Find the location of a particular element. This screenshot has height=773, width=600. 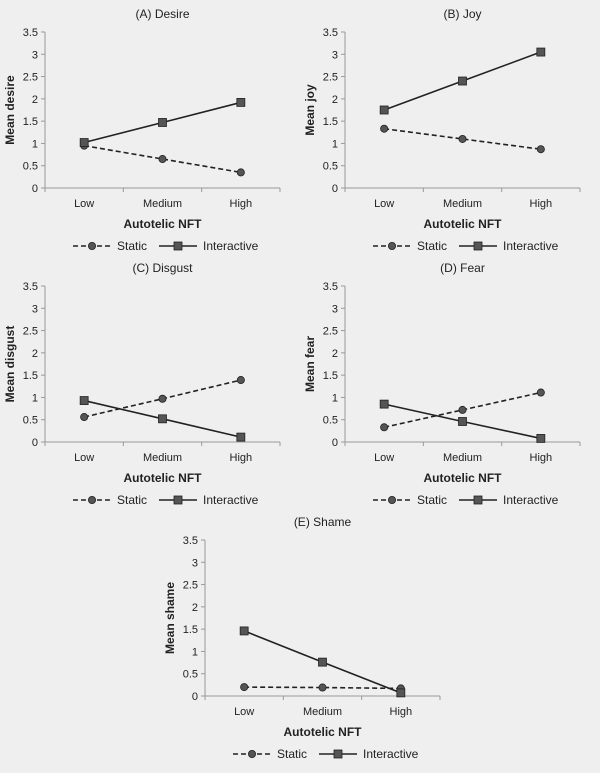

y-axis-label: Mean disgust is located at coordinates (10, 364).